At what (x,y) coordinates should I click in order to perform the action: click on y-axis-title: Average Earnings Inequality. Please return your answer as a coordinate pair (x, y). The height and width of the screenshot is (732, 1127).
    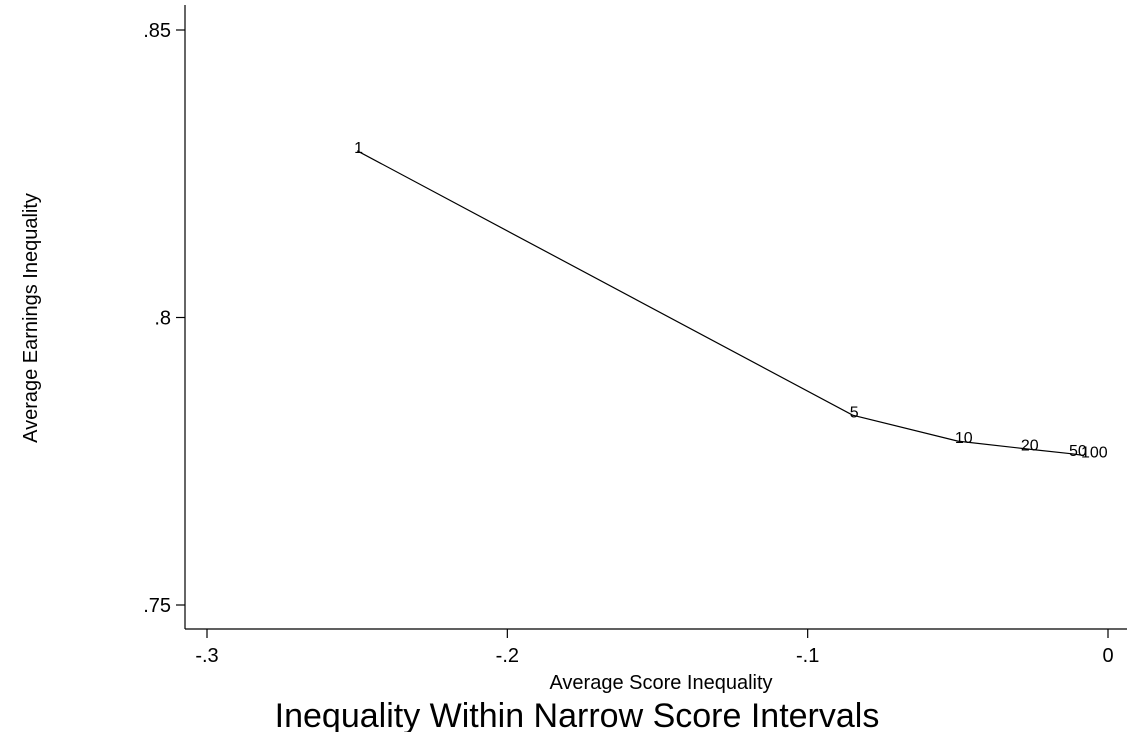
    Looking at the image, I should click on (31, 318).